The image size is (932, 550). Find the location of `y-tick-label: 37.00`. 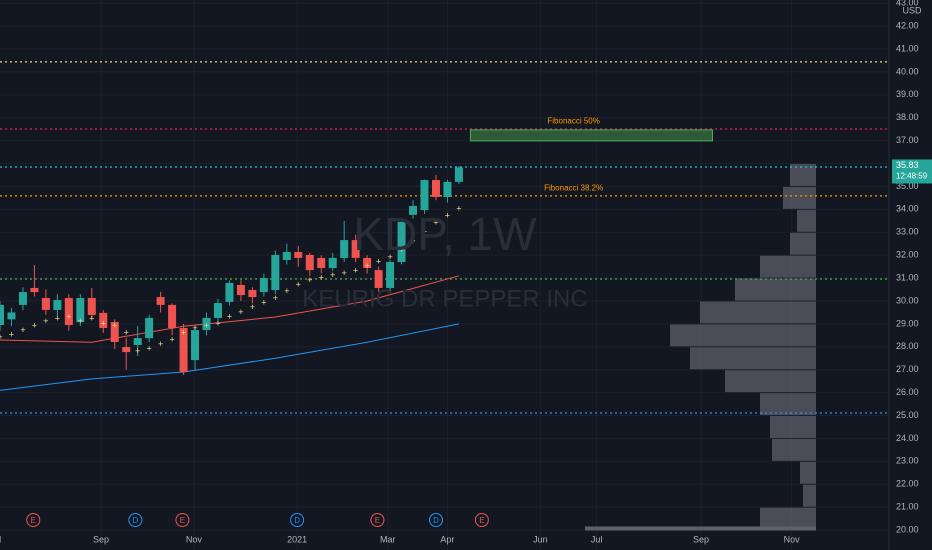

y-tick-label: 37.00 is located at coordinates (907, 140).